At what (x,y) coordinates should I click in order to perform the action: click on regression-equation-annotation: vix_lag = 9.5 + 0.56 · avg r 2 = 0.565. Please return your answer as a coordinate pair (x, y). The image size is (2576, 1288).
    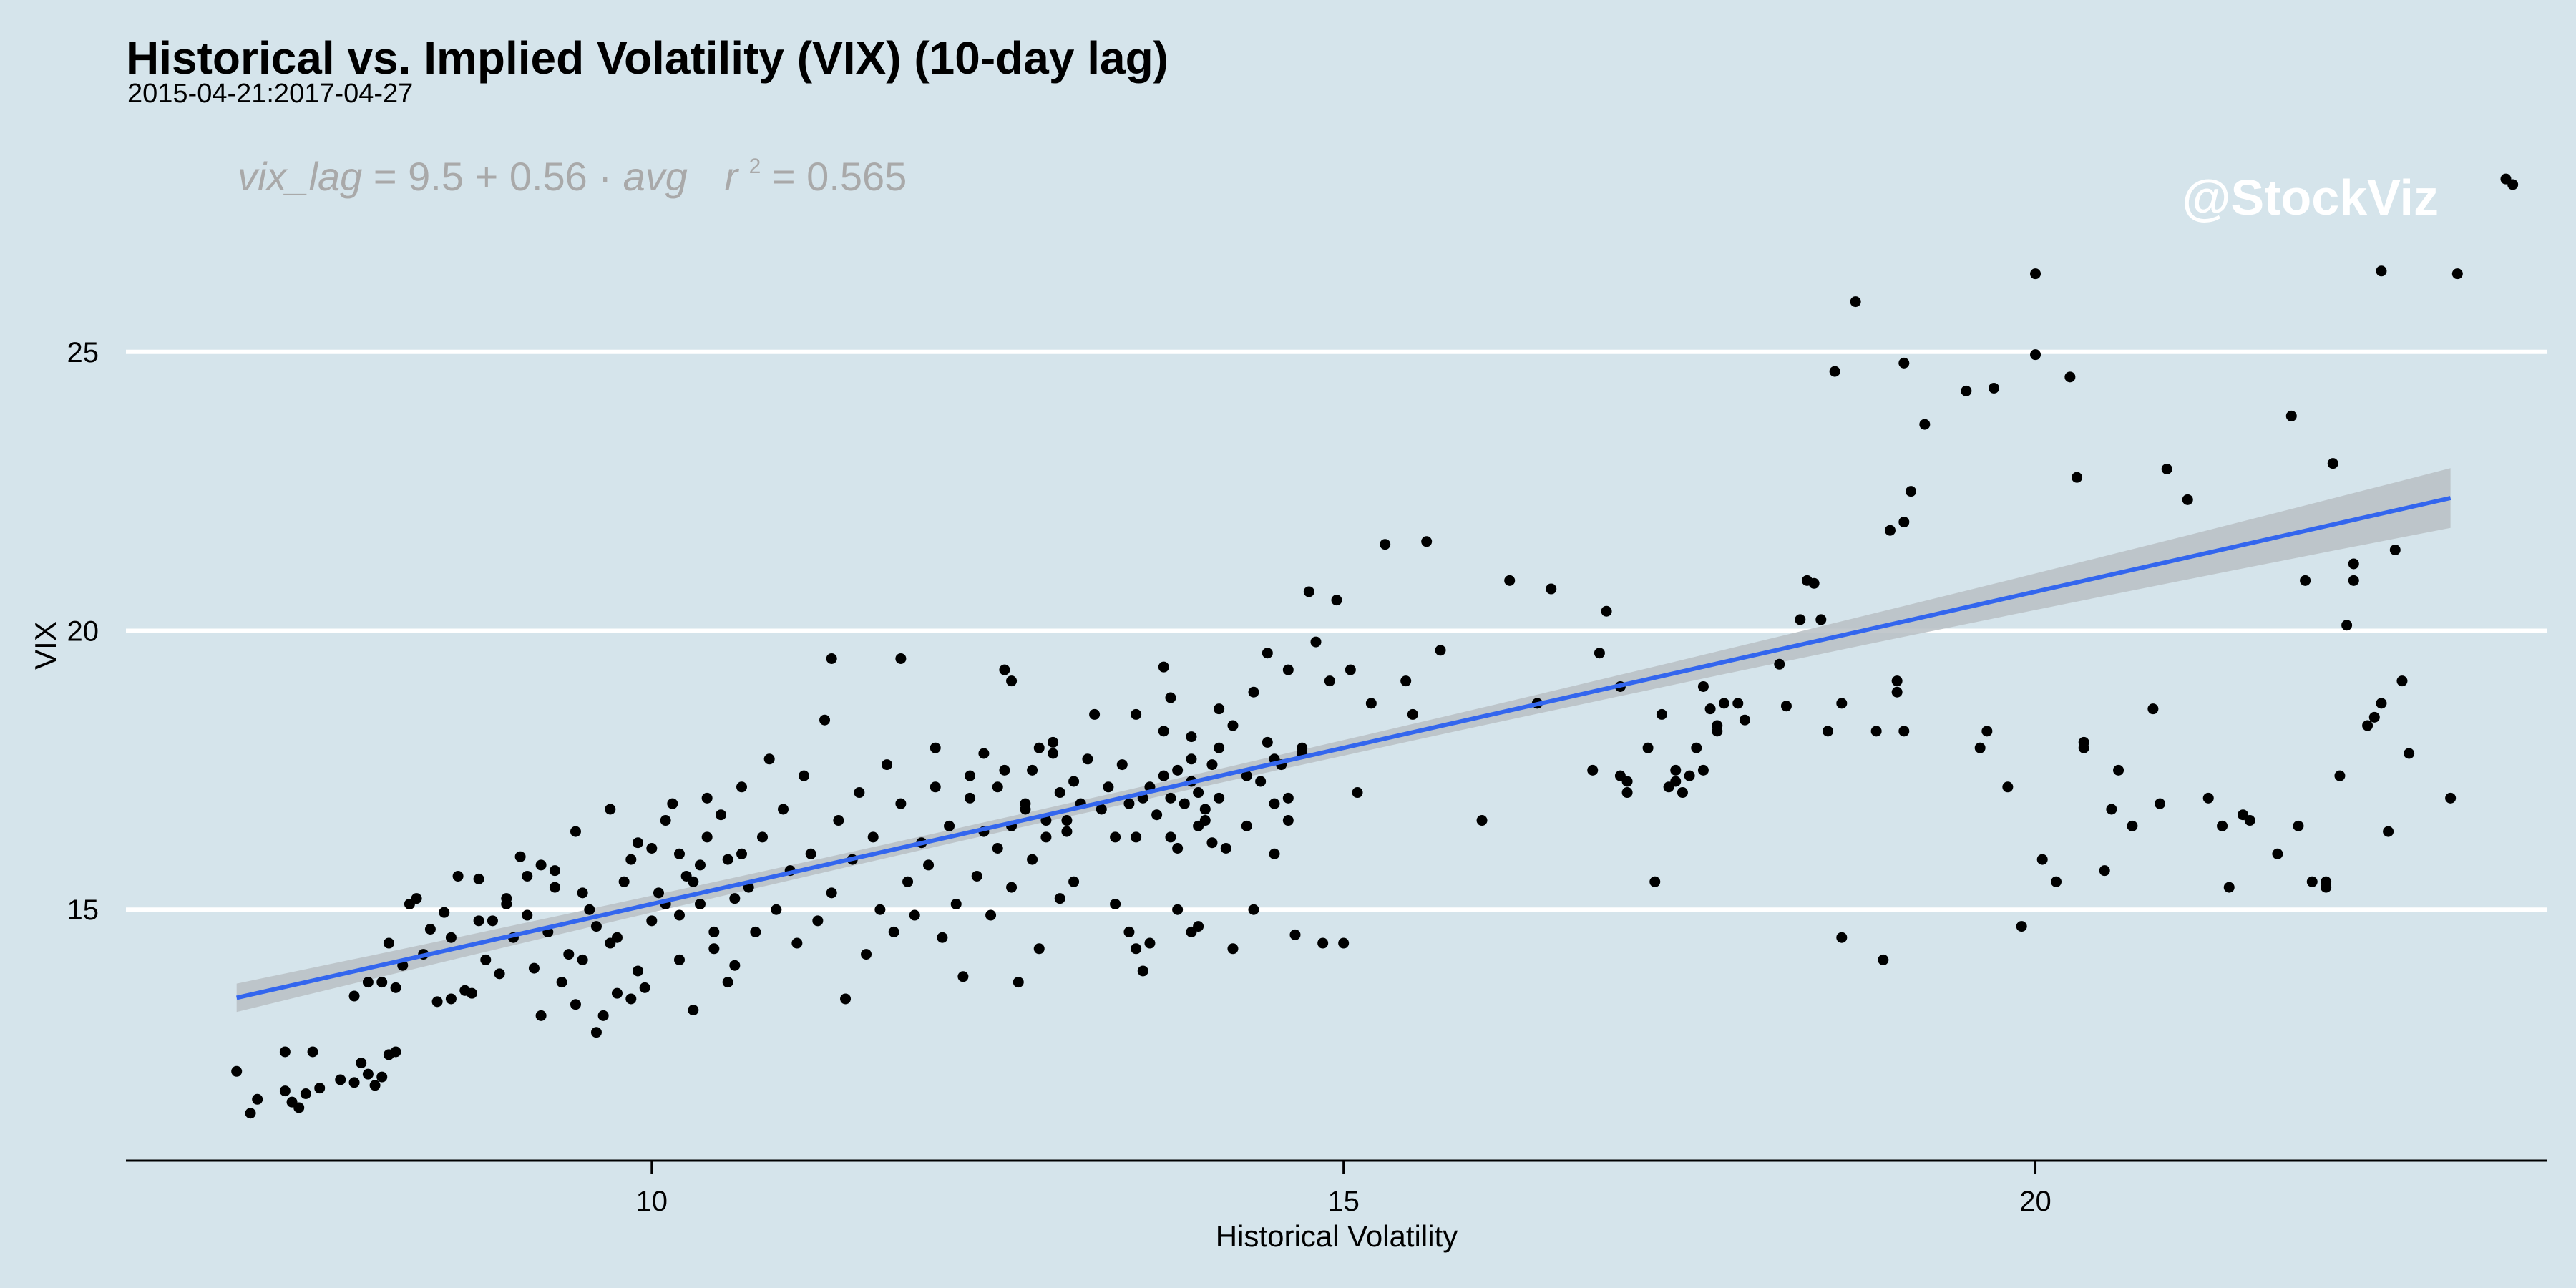
    Looking at the image, I should click on (572, 168).